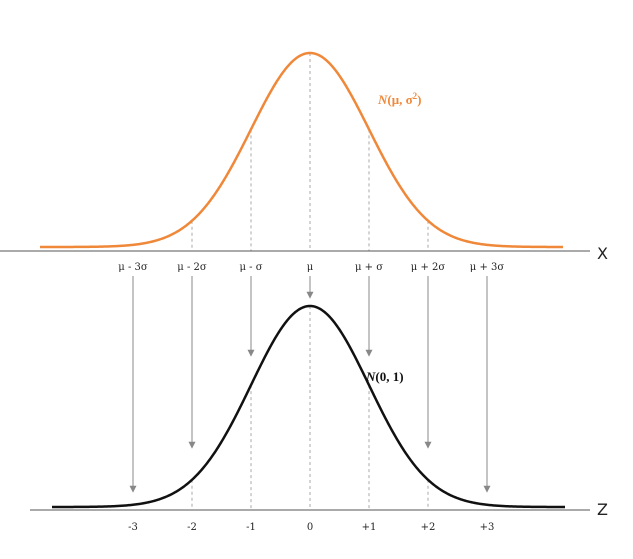  I want to click on guide-lines-bottom, so click(310, 408).